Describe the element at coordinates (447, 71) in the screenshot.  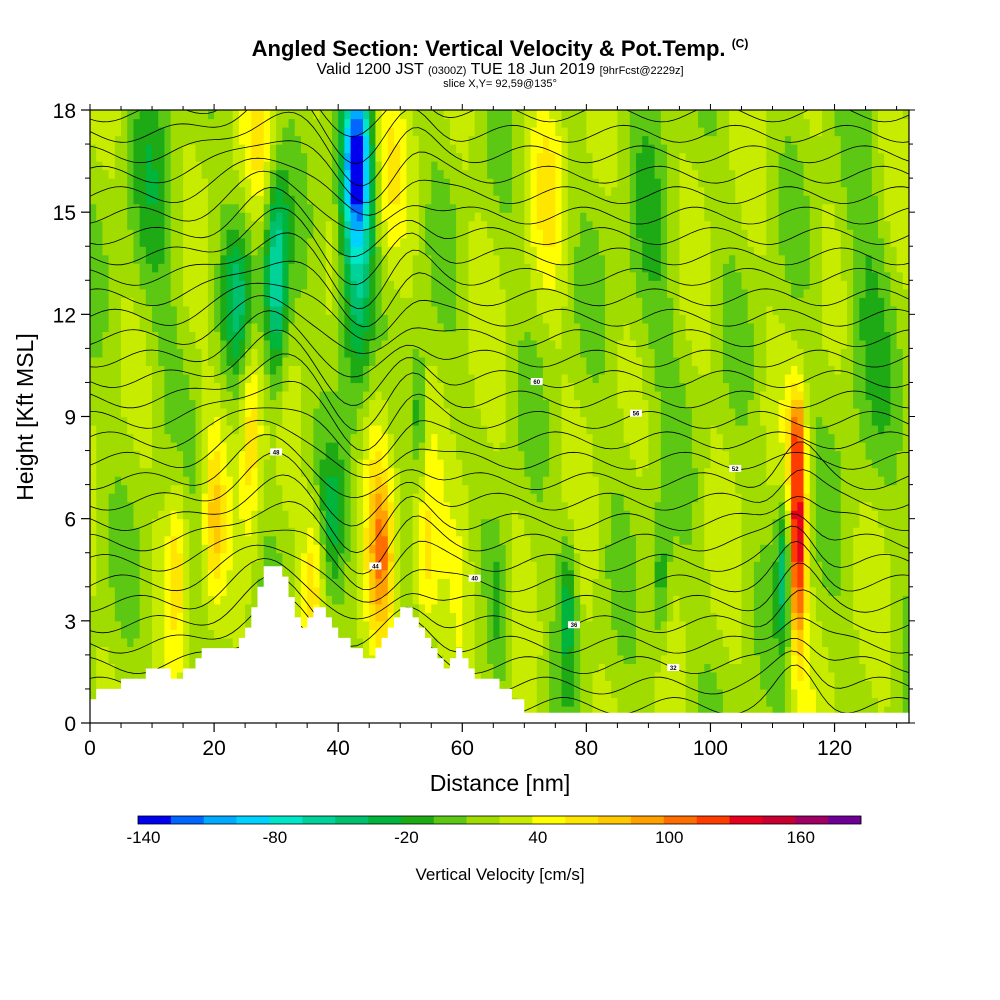
I see `subtitle-utc: (0300Z)` at that location.